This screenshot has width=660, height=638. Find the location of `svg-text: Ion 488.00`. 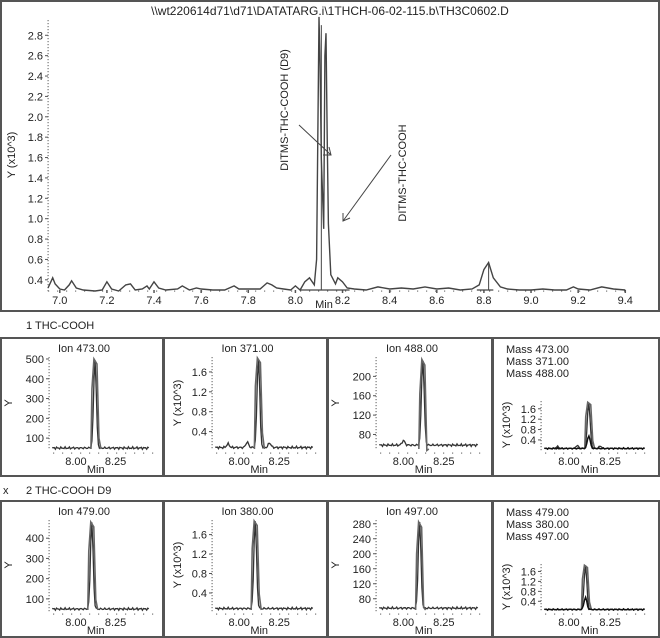

svg-text: Ion 488.00 is located at coordinates (412, 349).